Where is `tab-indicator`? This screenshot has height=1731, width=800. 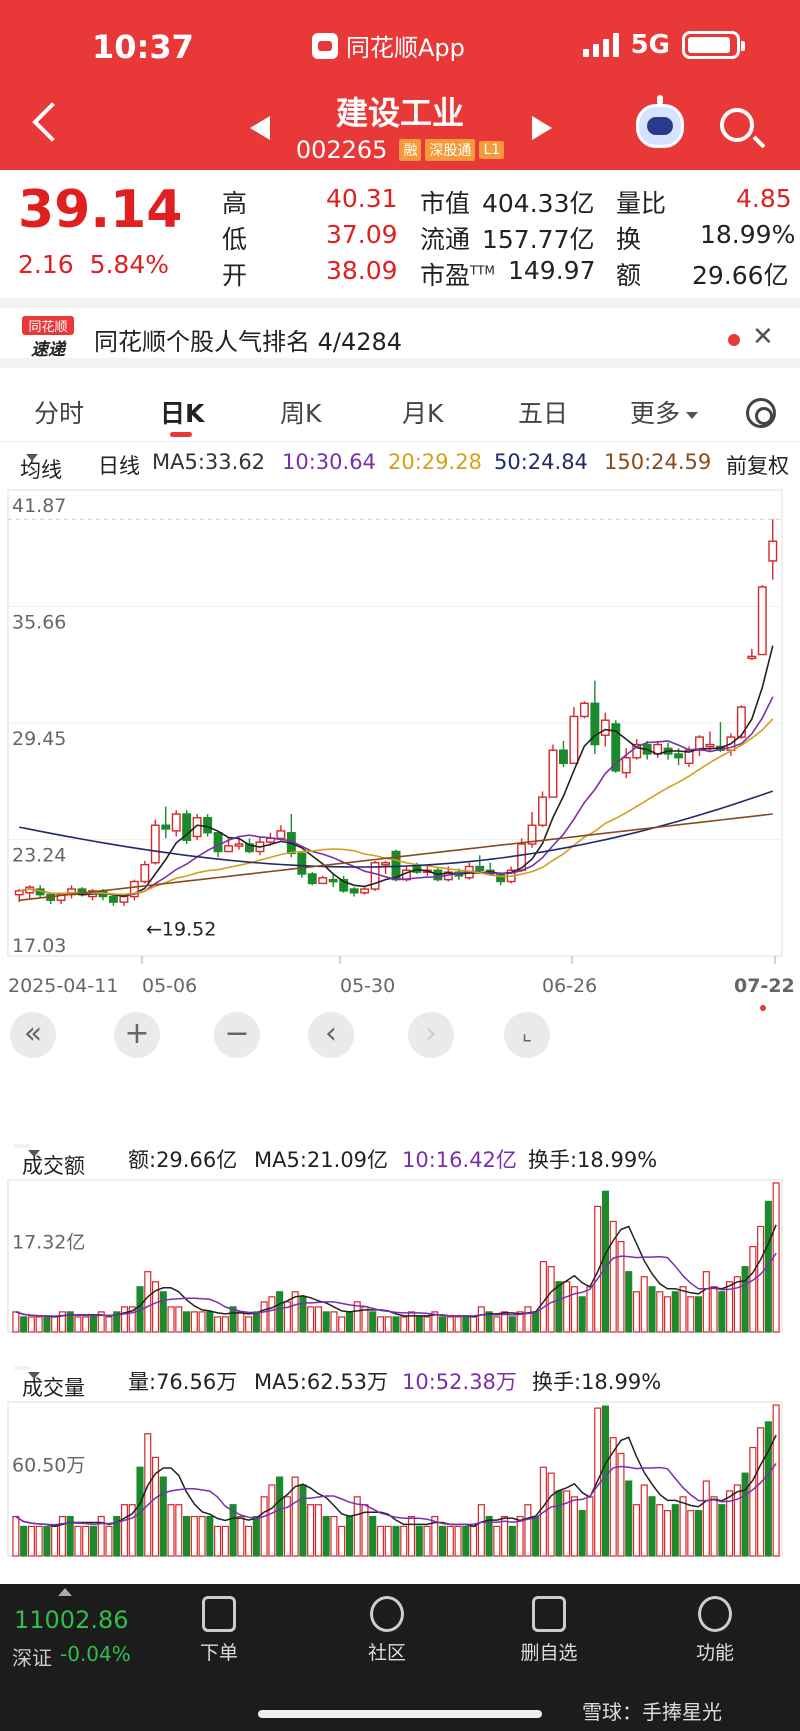 tab-indicator is located at coordinates (181, 434).